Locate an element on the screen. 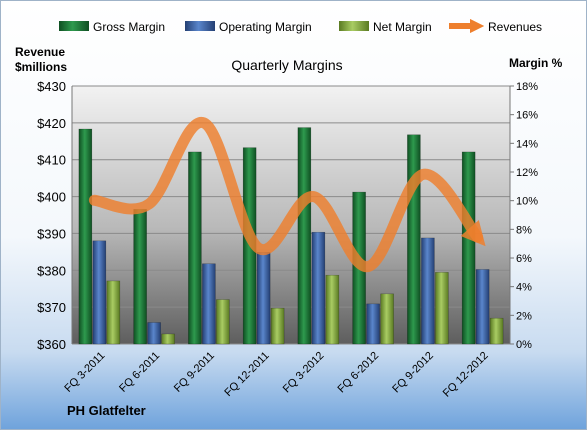 Image resolution: width=587 pixels, height=431 pixels. right-tick-label-0: 0% is located at coordinates (524, 345).